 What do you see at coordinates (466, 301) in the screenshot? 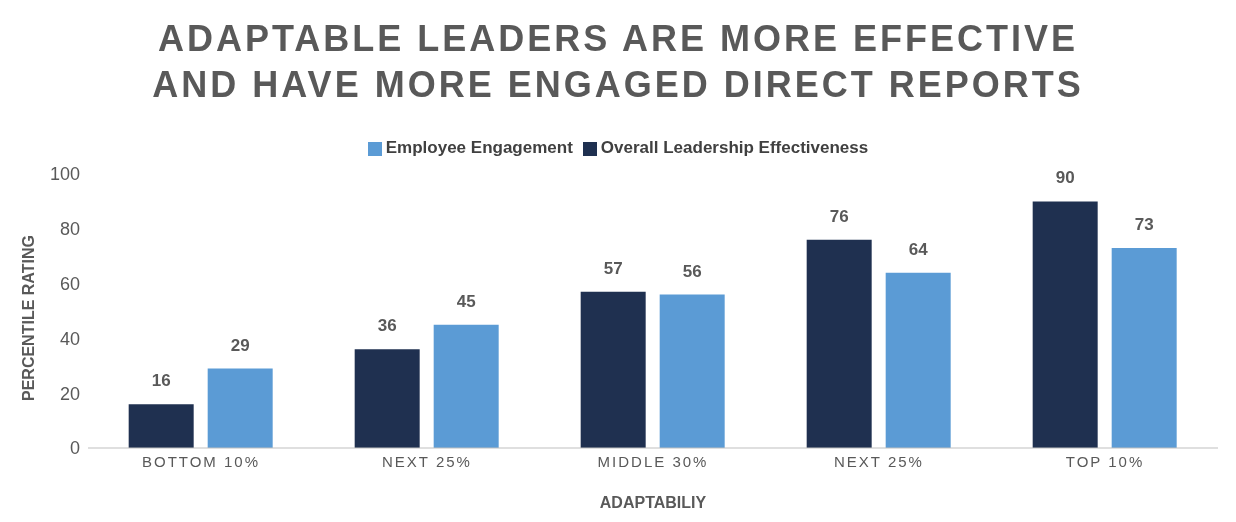
I see `data-label: 45` at bounding box center [466, 301].